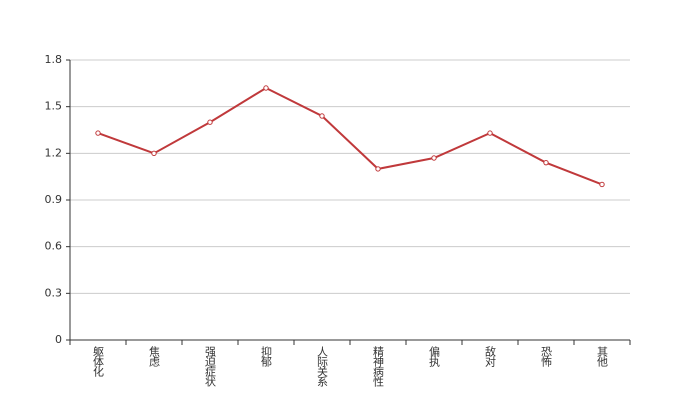 The image size is (700, 400). Describe the element at coordinates (434, 356) in the screenshot. I see `x-tick-label: 偏执` at that location.